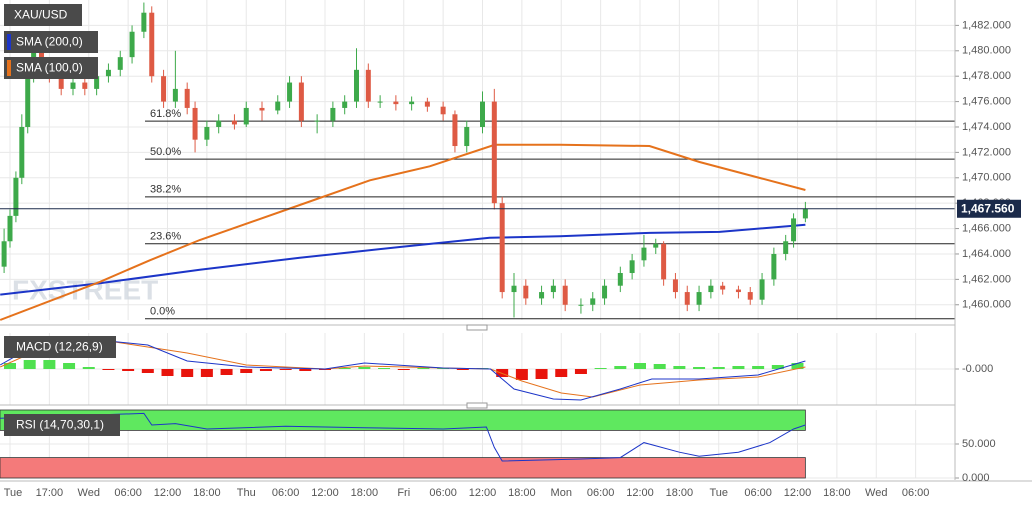 Image resolution: width=1032 pixels, height=505 pixels. Describe the element at coordinates (50, 493) in the screenshot. I see `x-tick-label: 17:00` at that location.